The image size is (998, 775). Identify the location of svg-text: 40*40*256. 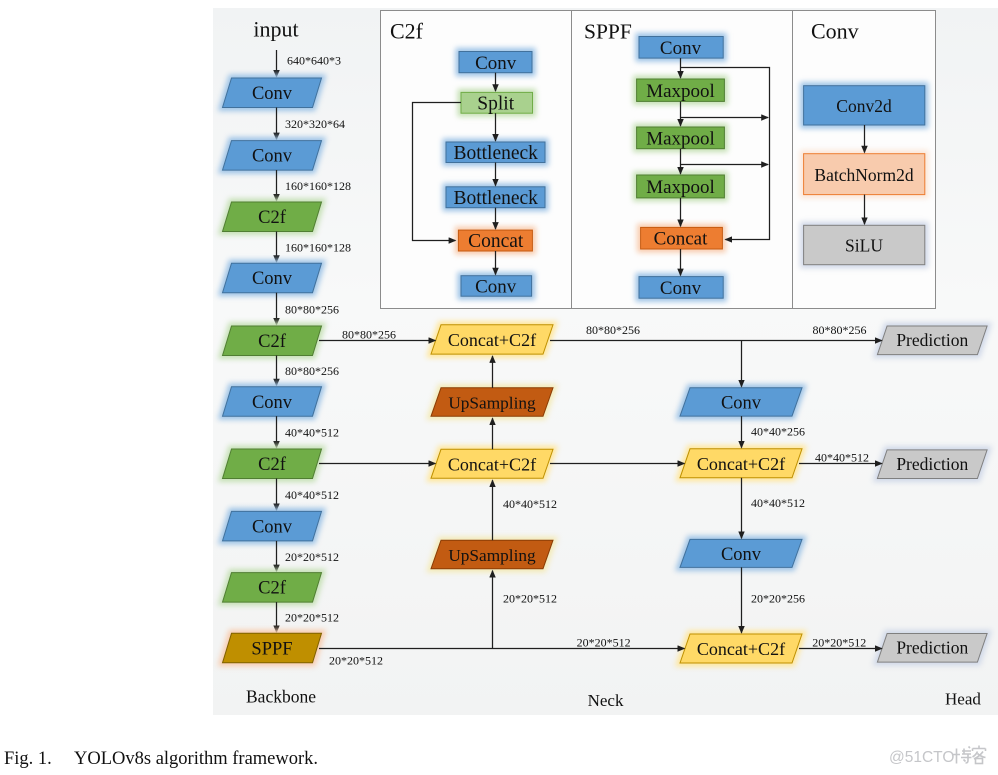
(778, 432).